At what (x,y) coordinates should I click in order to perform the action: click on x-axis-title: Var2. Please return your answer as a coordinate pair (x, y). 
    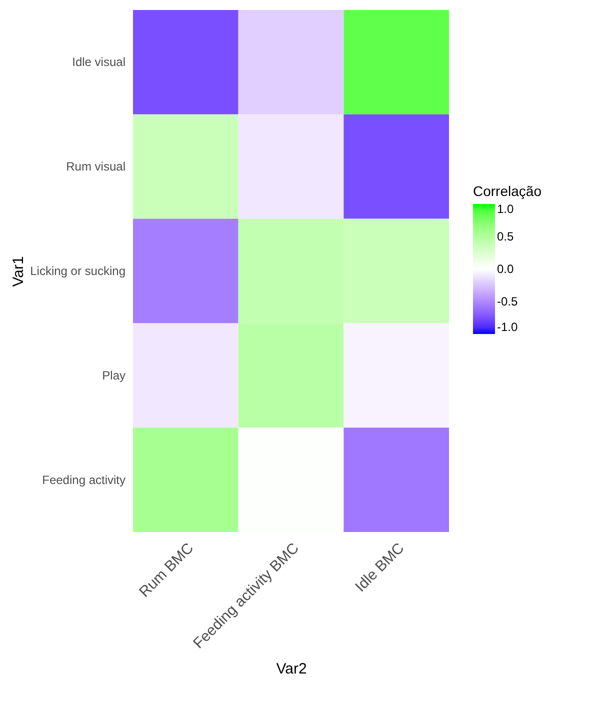
    Looking at the image, I should click on (291, 669).